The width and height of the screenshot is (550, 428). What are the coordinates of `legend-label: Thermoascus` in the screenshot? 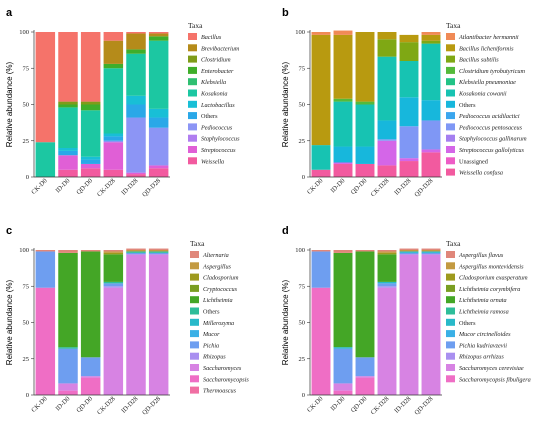 It's located at (220, 391).